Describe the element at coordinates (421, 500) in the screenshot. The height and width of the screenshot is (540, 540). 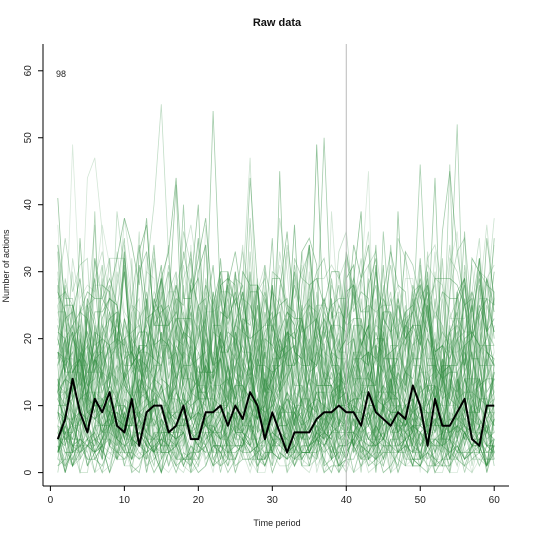
I see `x-tick-label: 50` at that location.